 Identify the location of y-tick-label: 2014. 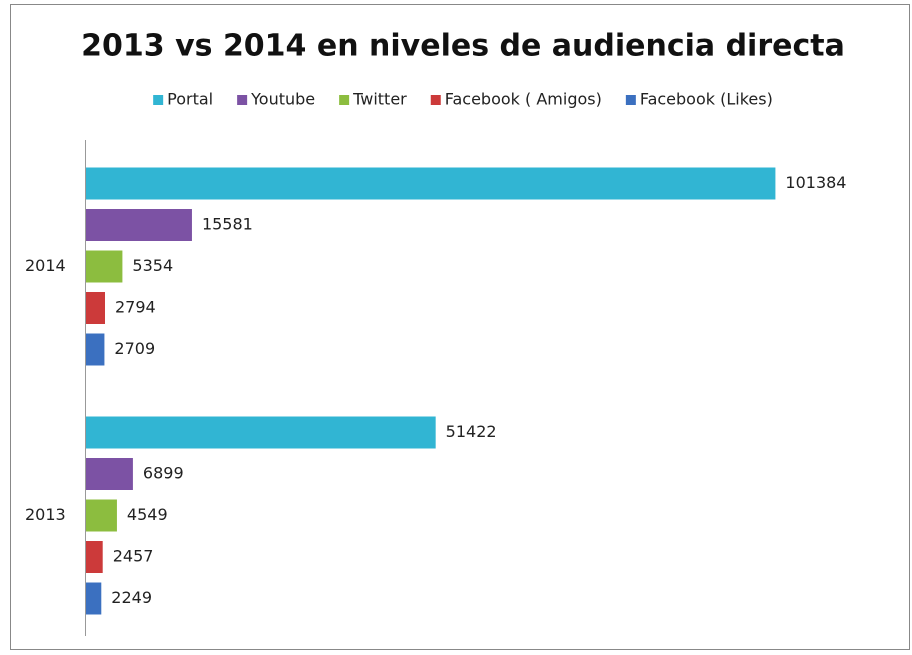
(45, 265).